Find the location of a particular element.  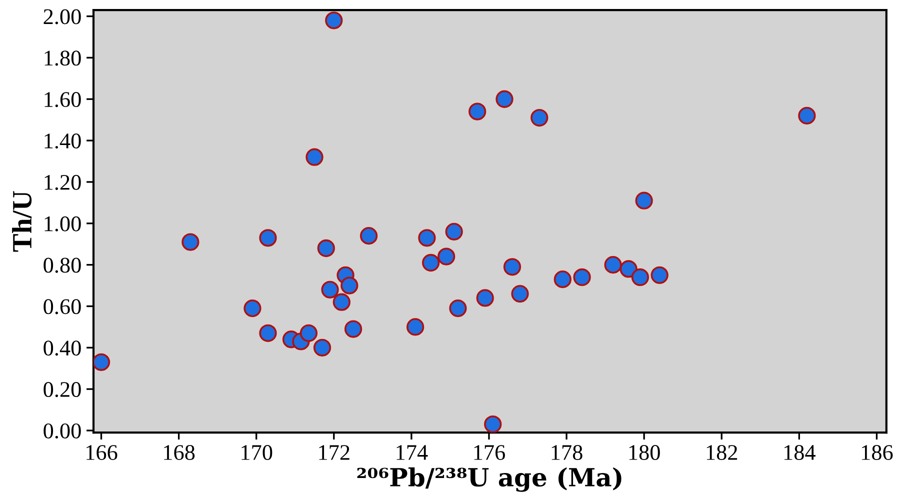

x-tick-label: 168 is located at coordinates (179, 452).